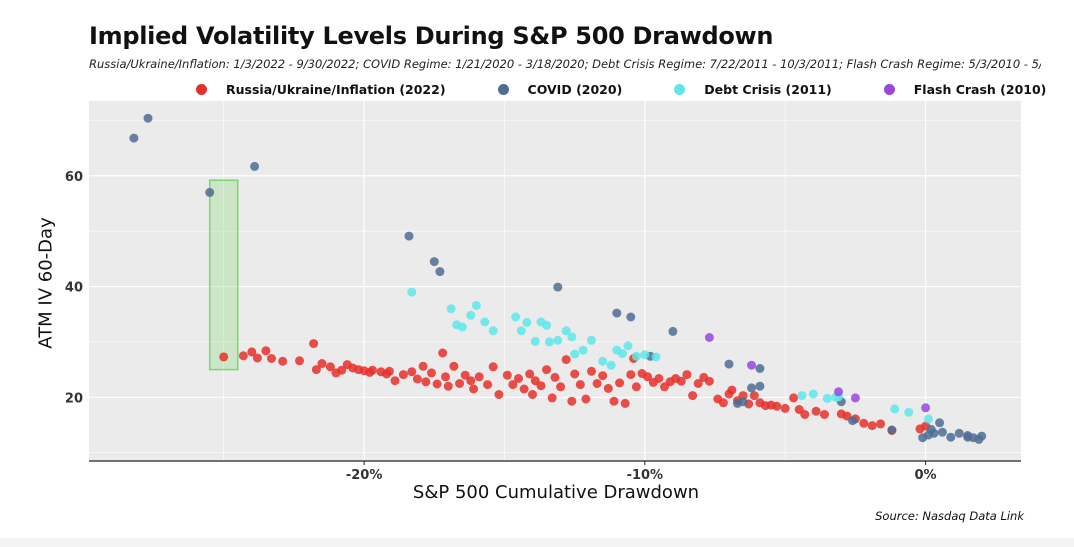 Image resolution: width=1074 pixels, height=547 pixels. Describe the element at coordinates (321, 89) in the screenshot. I see `legend-item-russia: Russia/Ukraine/Inflation (2022)` at that location.